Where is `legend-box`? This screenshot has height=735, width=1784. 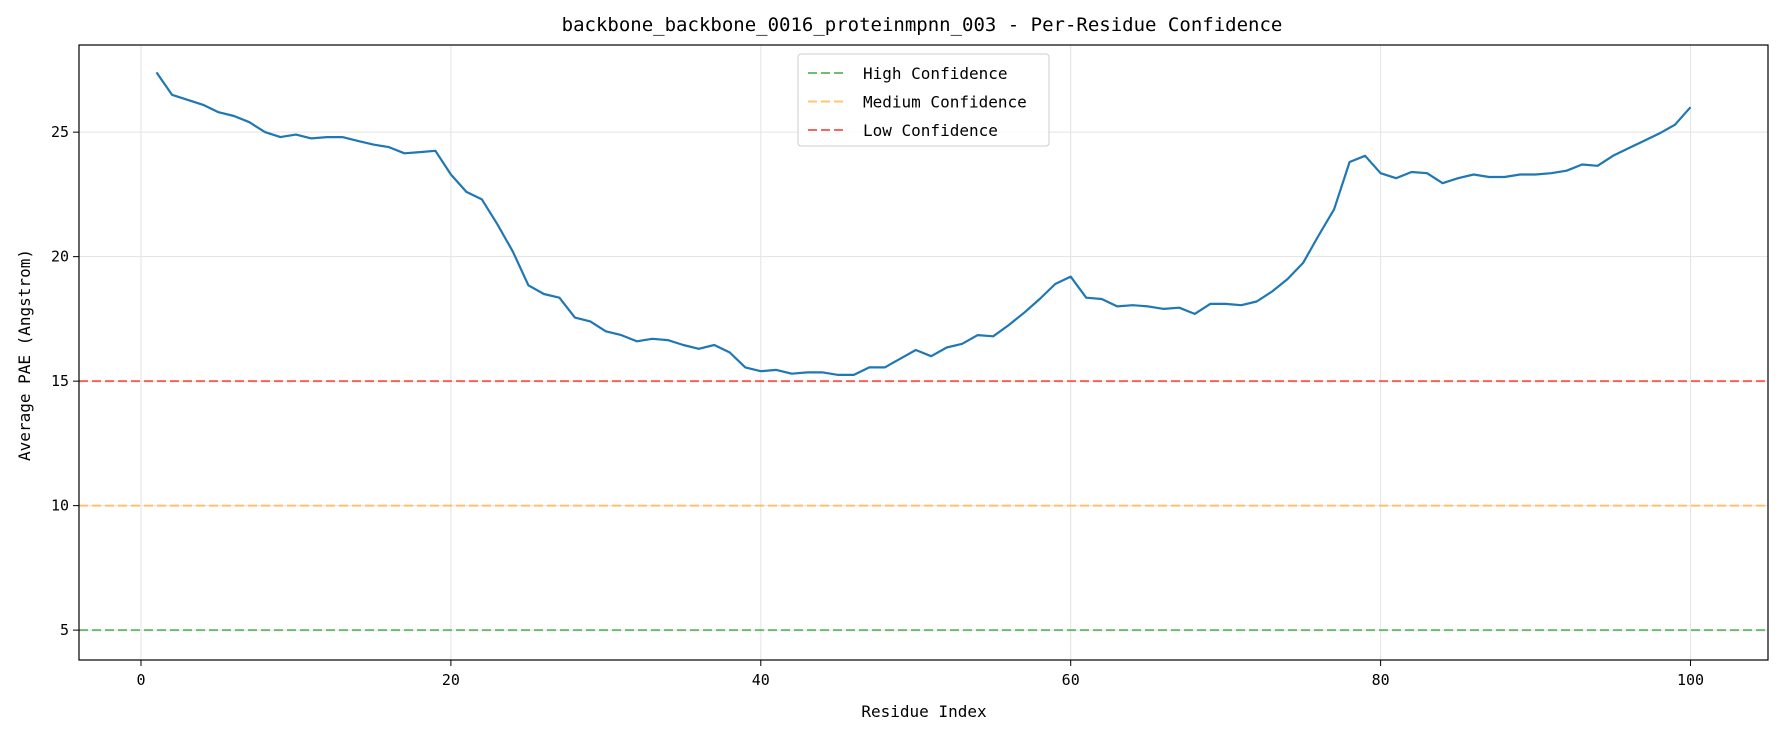 legend-box is located at coordinates (923, 100).